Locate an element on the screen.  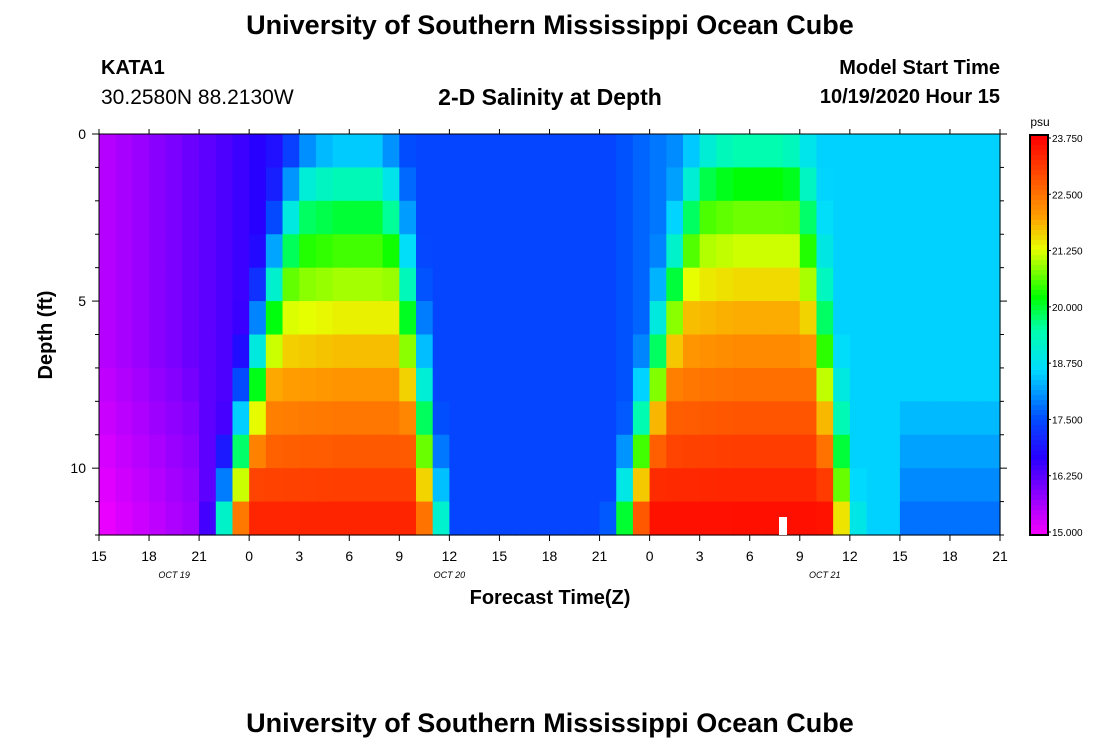
station-id: KATA1 is located at coordinates (133, 68).